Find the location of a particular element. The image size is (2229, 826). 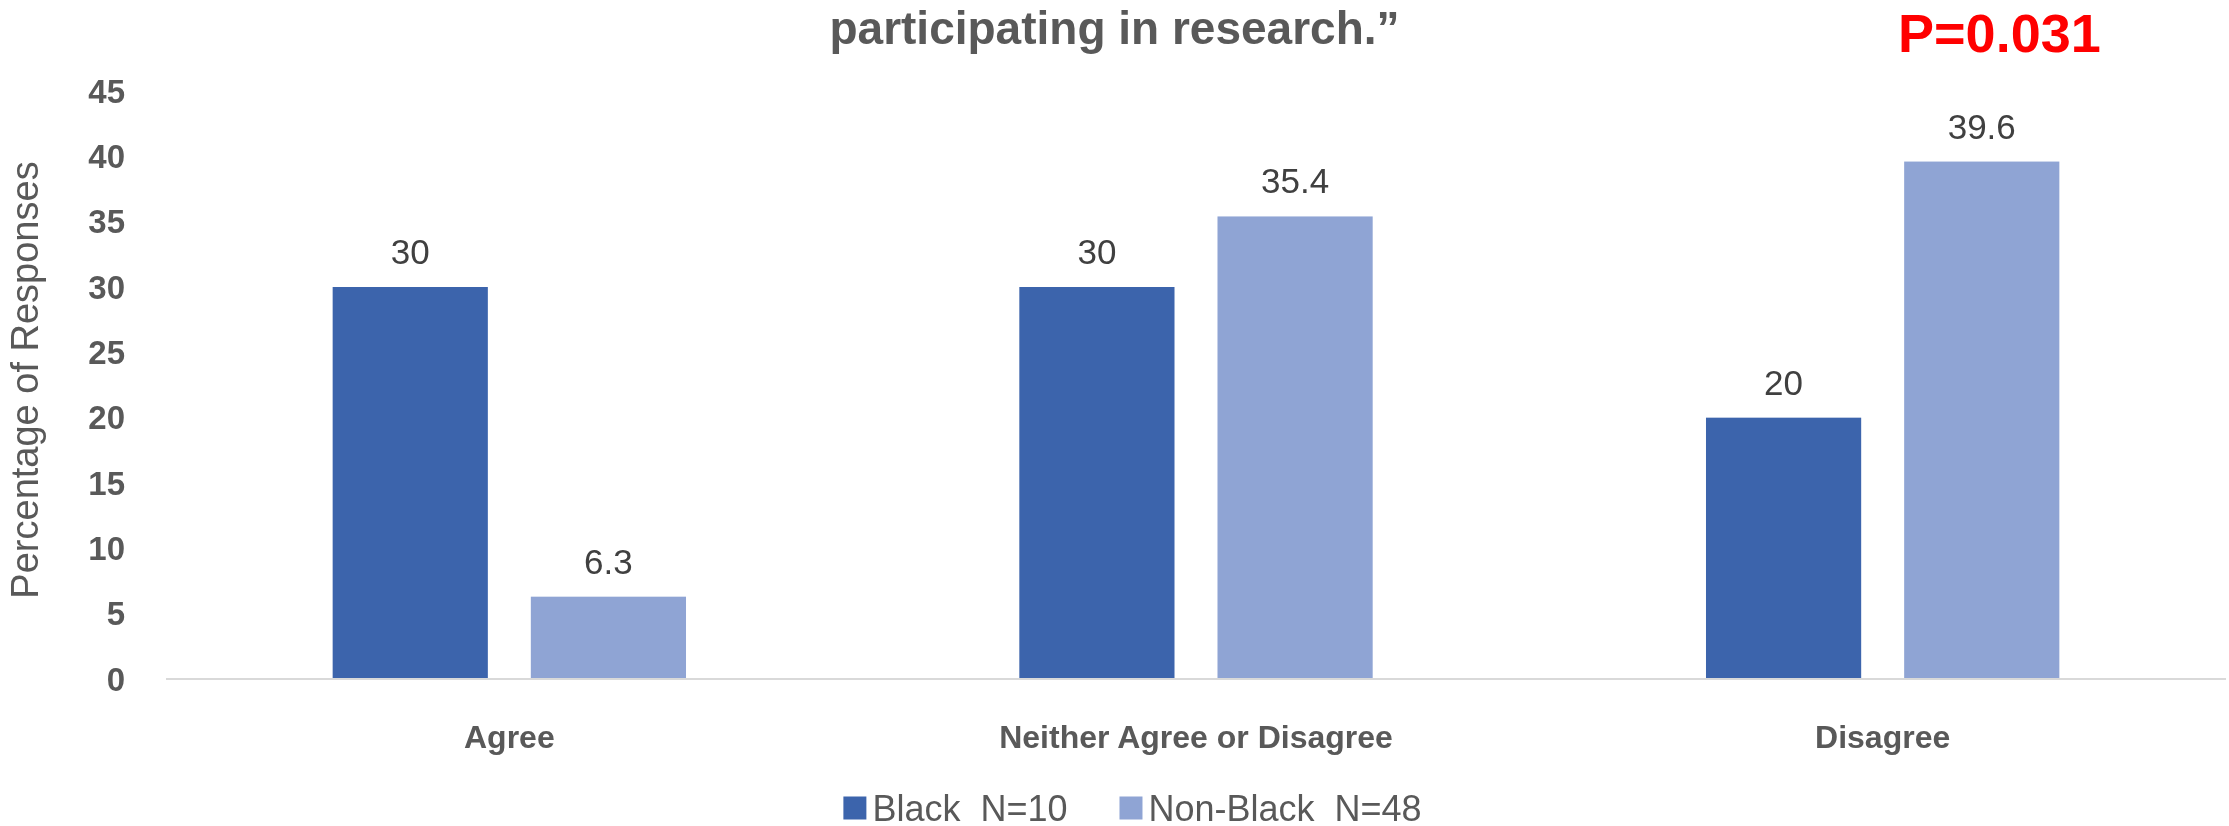

y-tick-label: 5 is located at coordinates (115, 614).